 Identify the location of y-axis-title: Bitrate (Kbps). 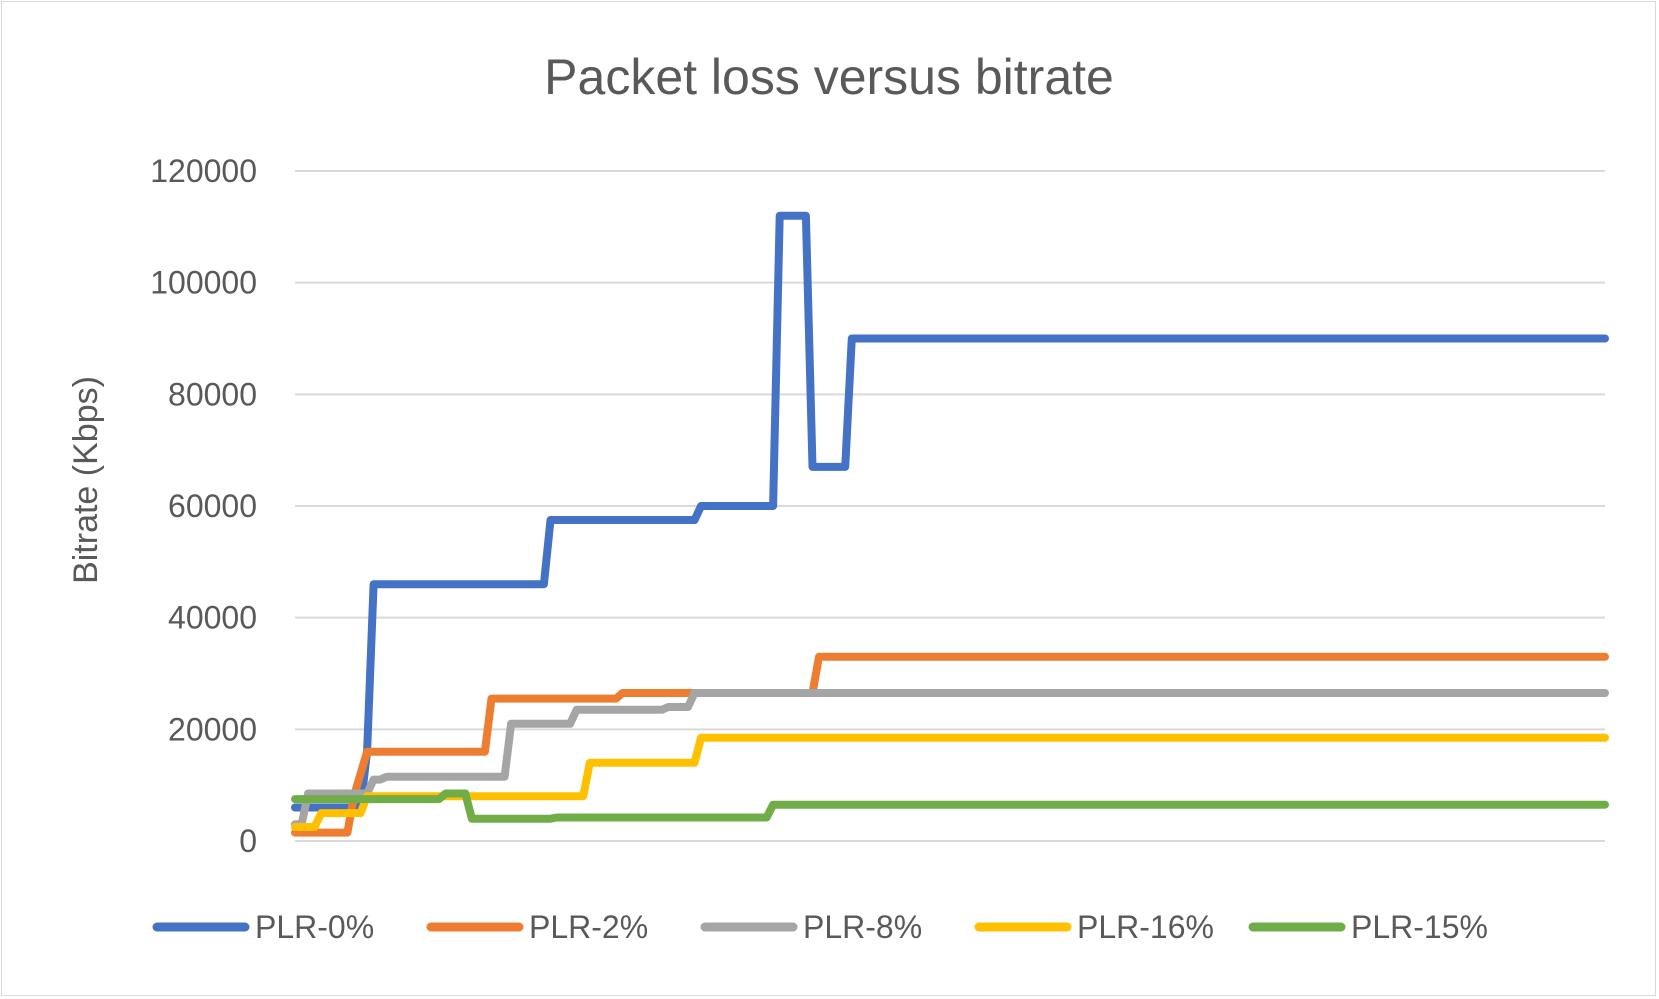
(86, 480).